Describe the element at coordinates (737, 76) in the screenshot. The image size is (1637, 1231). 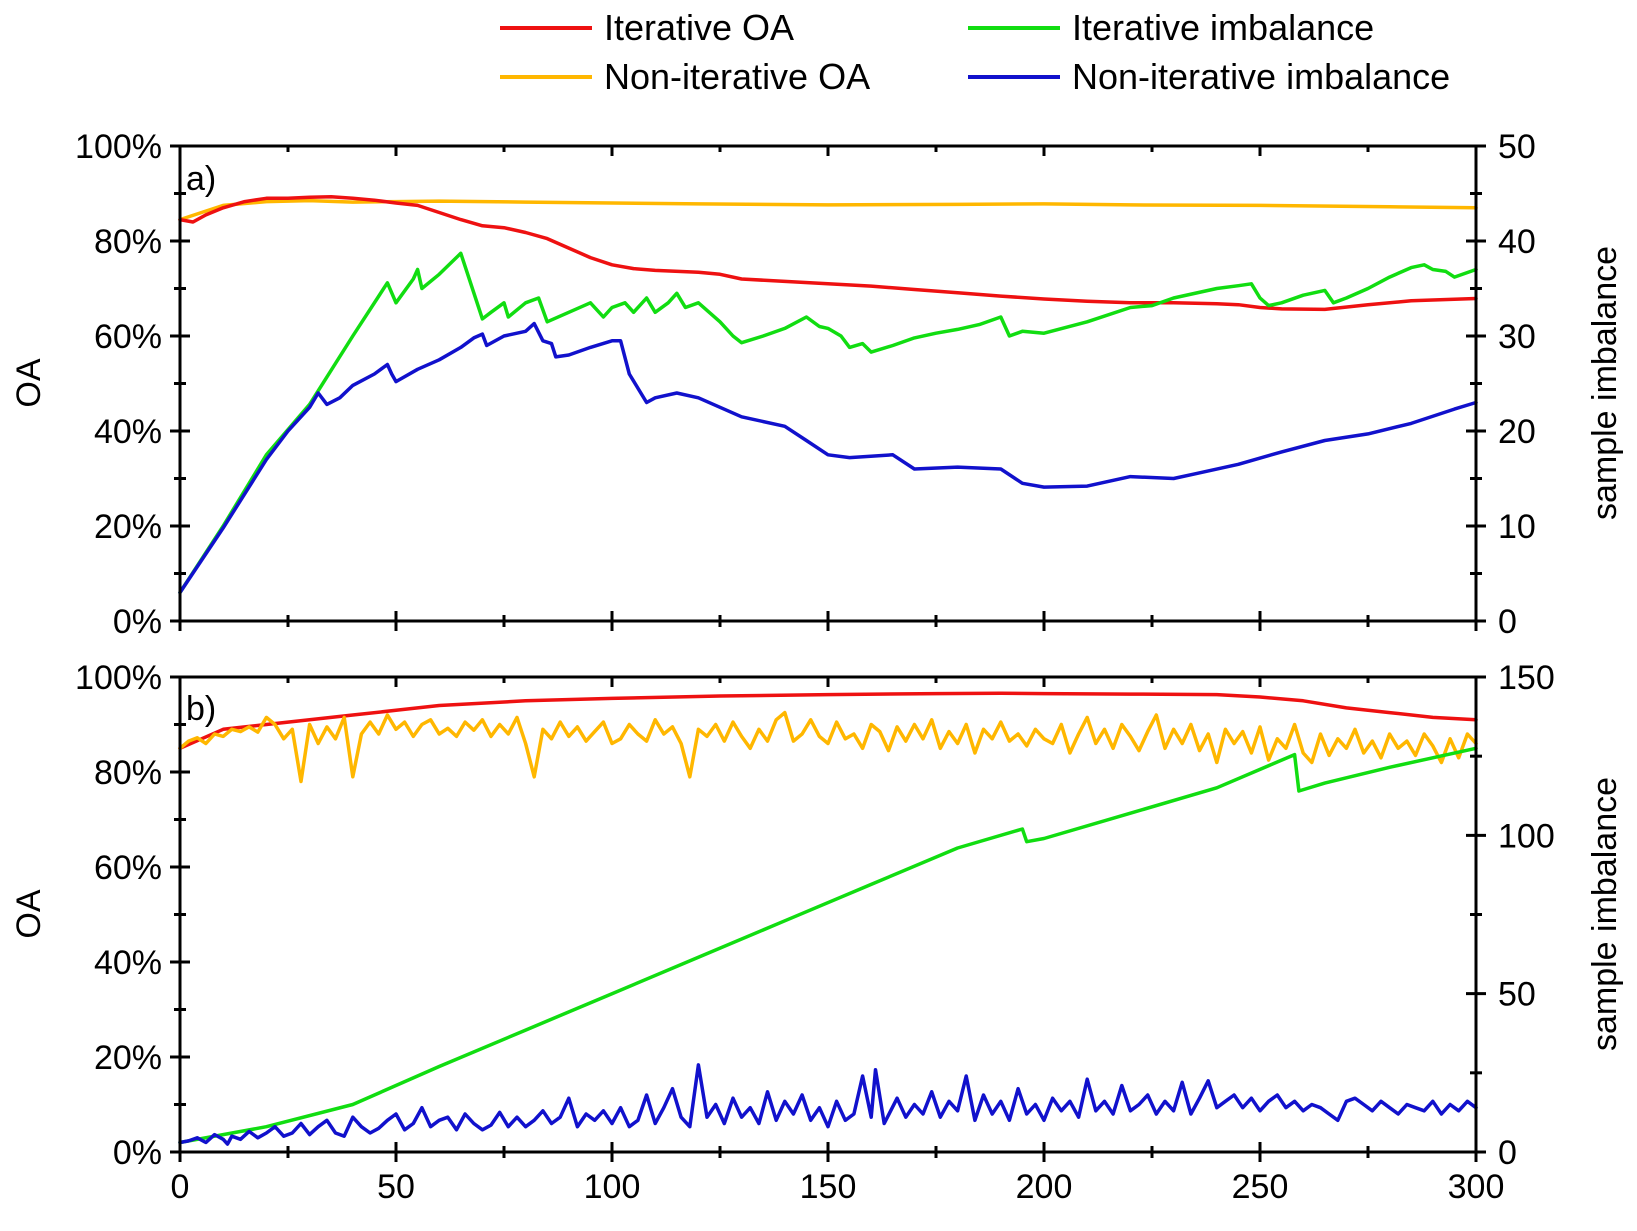
I see `legend-label-non-iterative-oa: Non-iterative OA` at that location.